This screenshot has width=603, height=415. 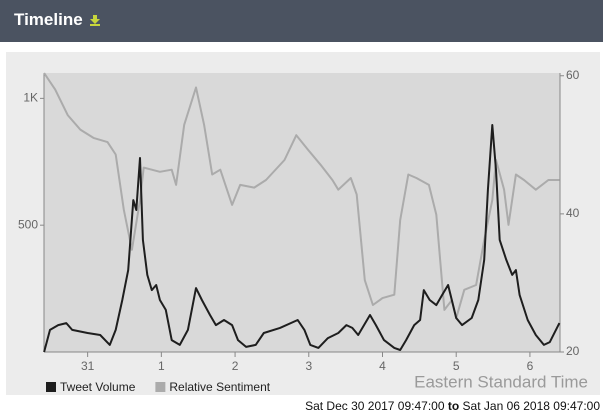 What do you see at coordinates (88, 366) in the screenshot?
I see `x-tick-label: 31` at bounding box center [88, 366].